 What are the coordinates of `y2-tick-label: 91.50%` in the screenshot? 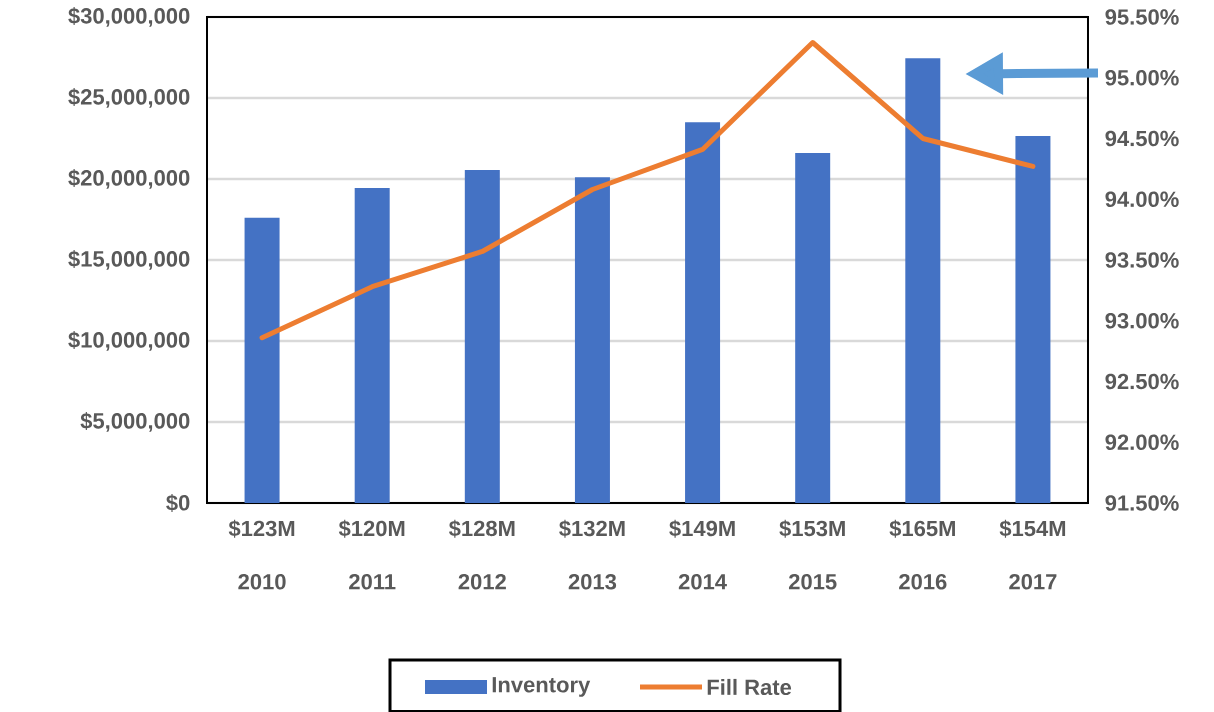 It's located at (1142, 503).